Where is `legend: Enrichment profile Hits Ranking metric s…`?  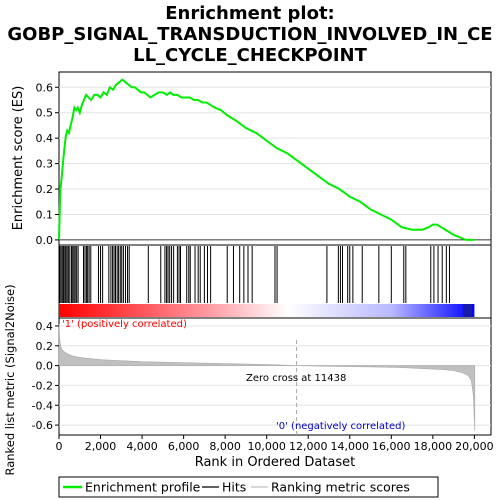
legend: Enrichment profile Hits Ranking metric s… is located at coordinates (248, 487).